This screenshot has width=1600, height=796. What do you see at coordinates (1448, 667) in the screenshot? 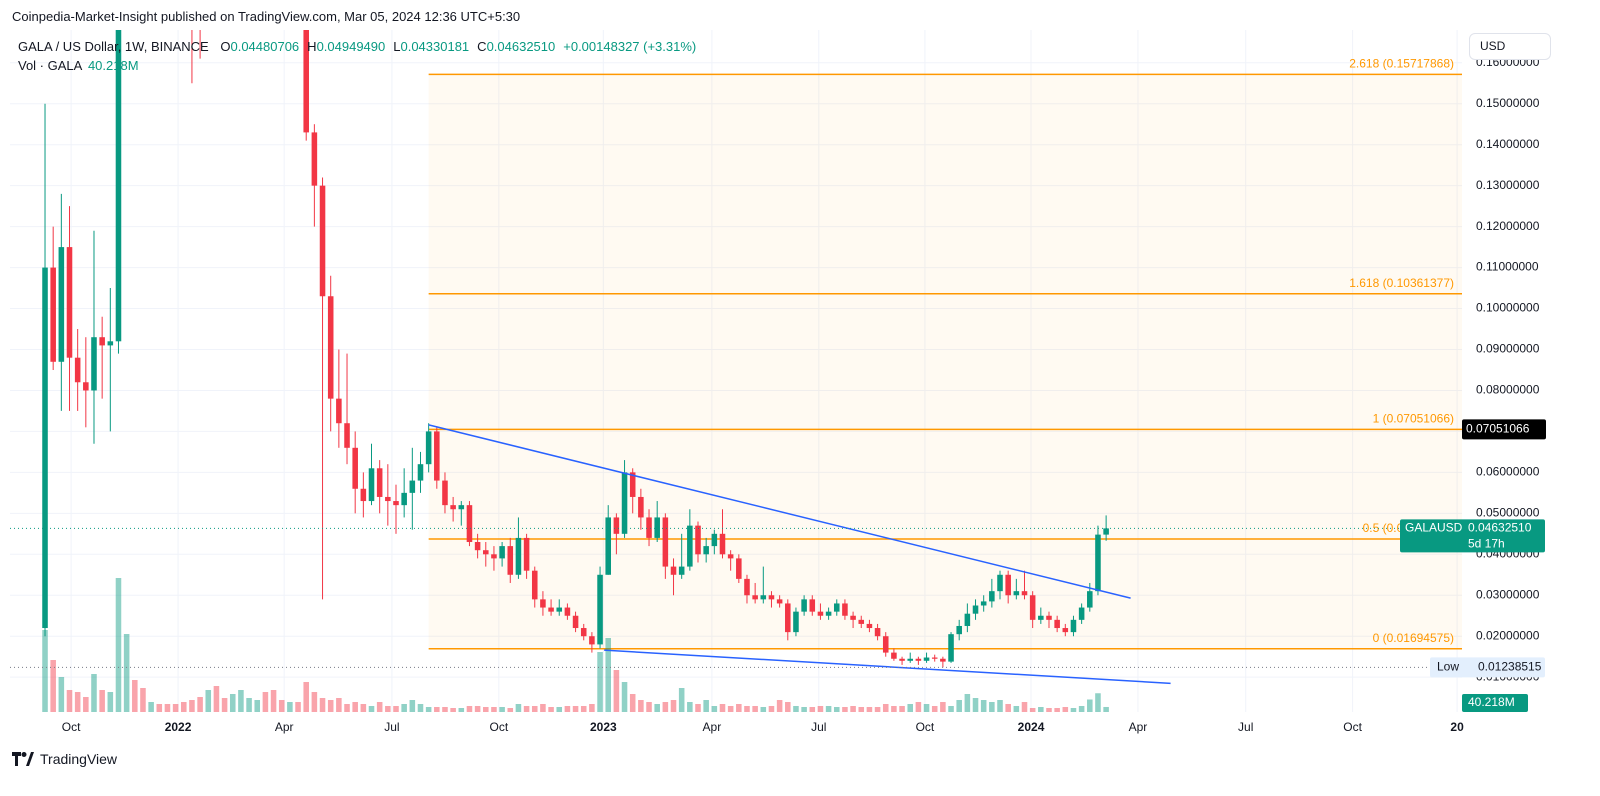
I see `low-name: Low` at bounding box center [1448, 667].